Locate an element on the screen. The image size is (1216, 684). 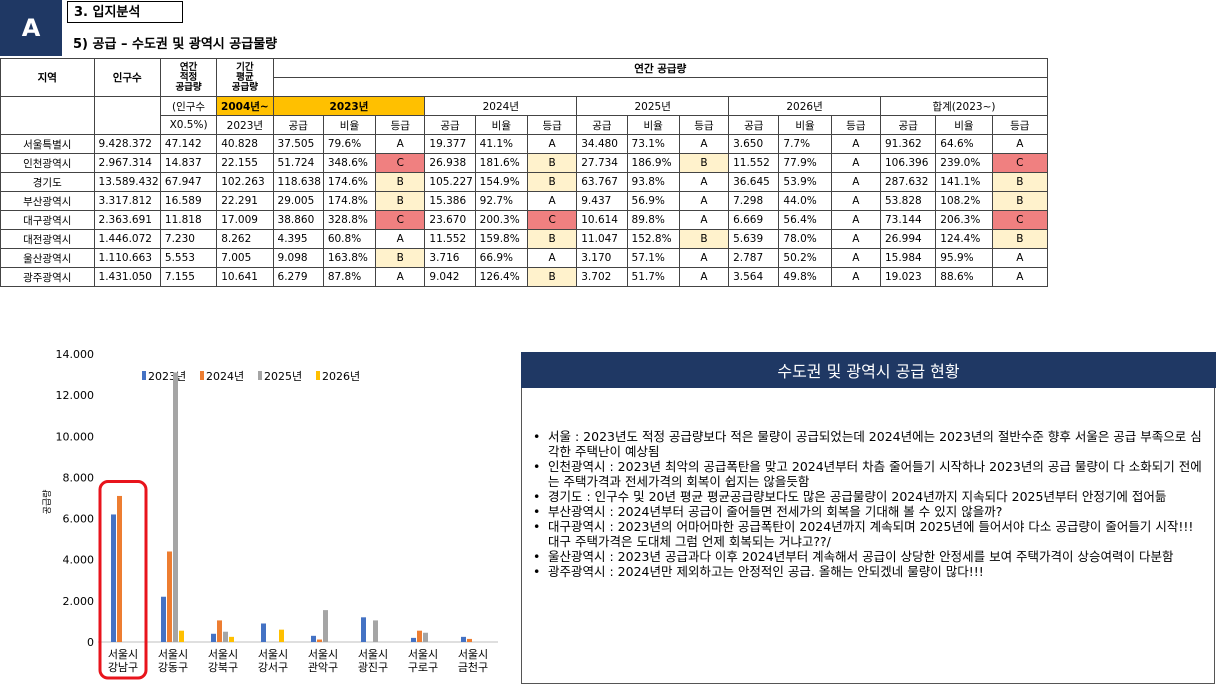
supply-cell: 3.702 is located at coordinates (602, 277).